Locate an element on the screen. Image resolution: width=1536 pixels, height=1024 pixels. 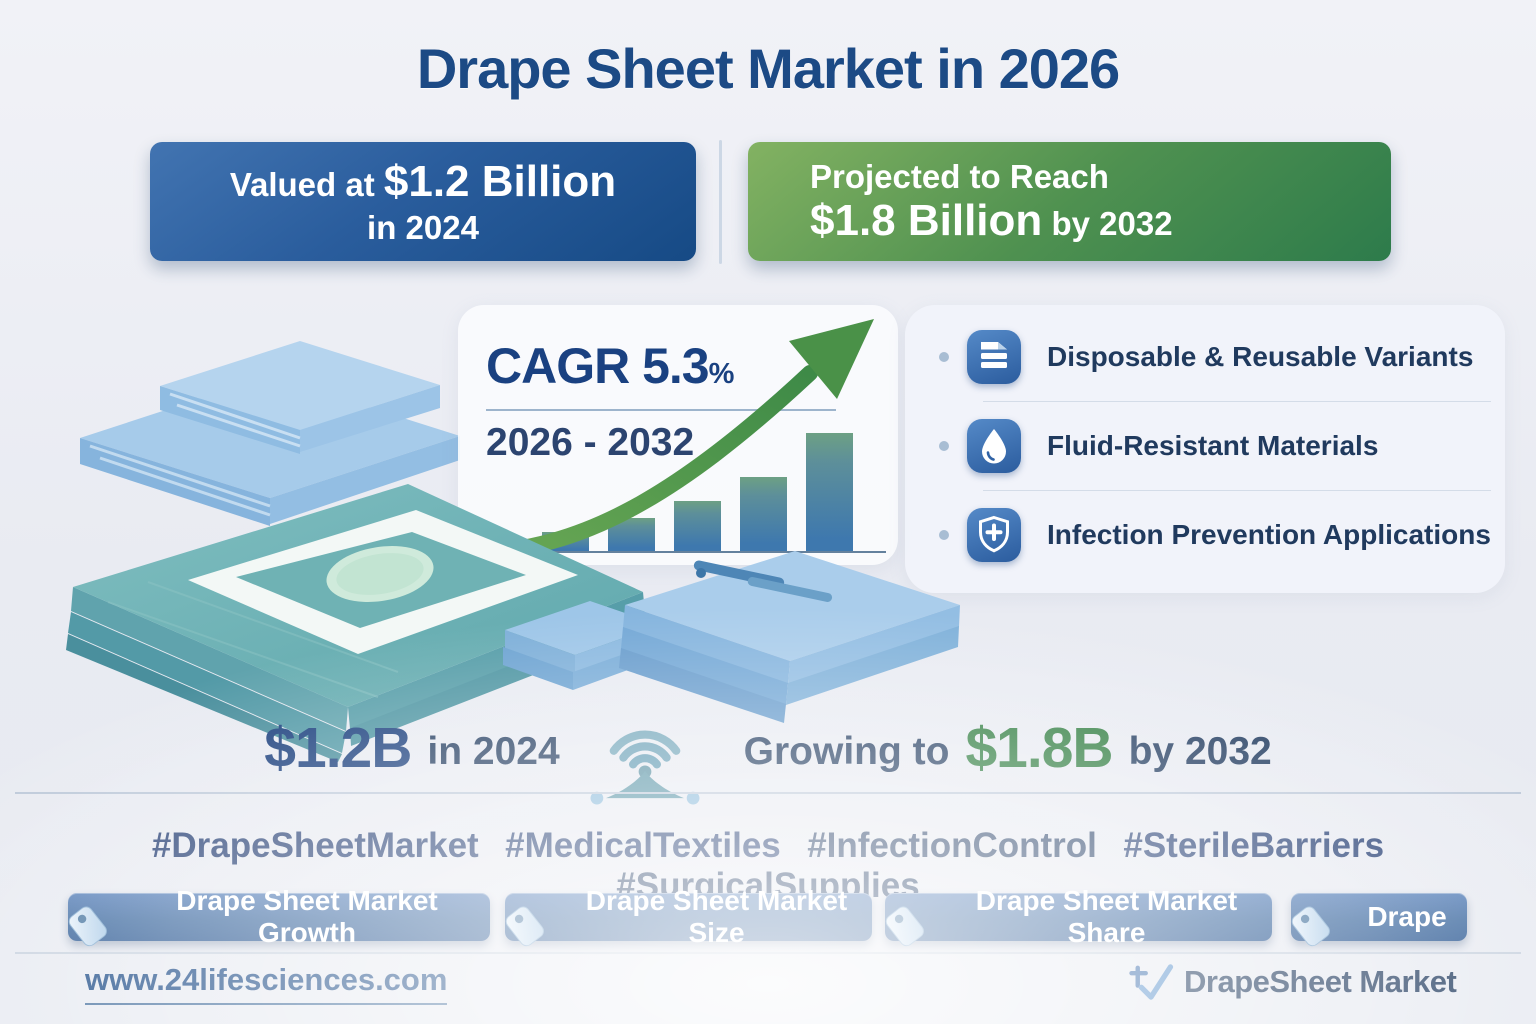
hashtag: #MedicalTextiles is located at coordinates (643, 845).